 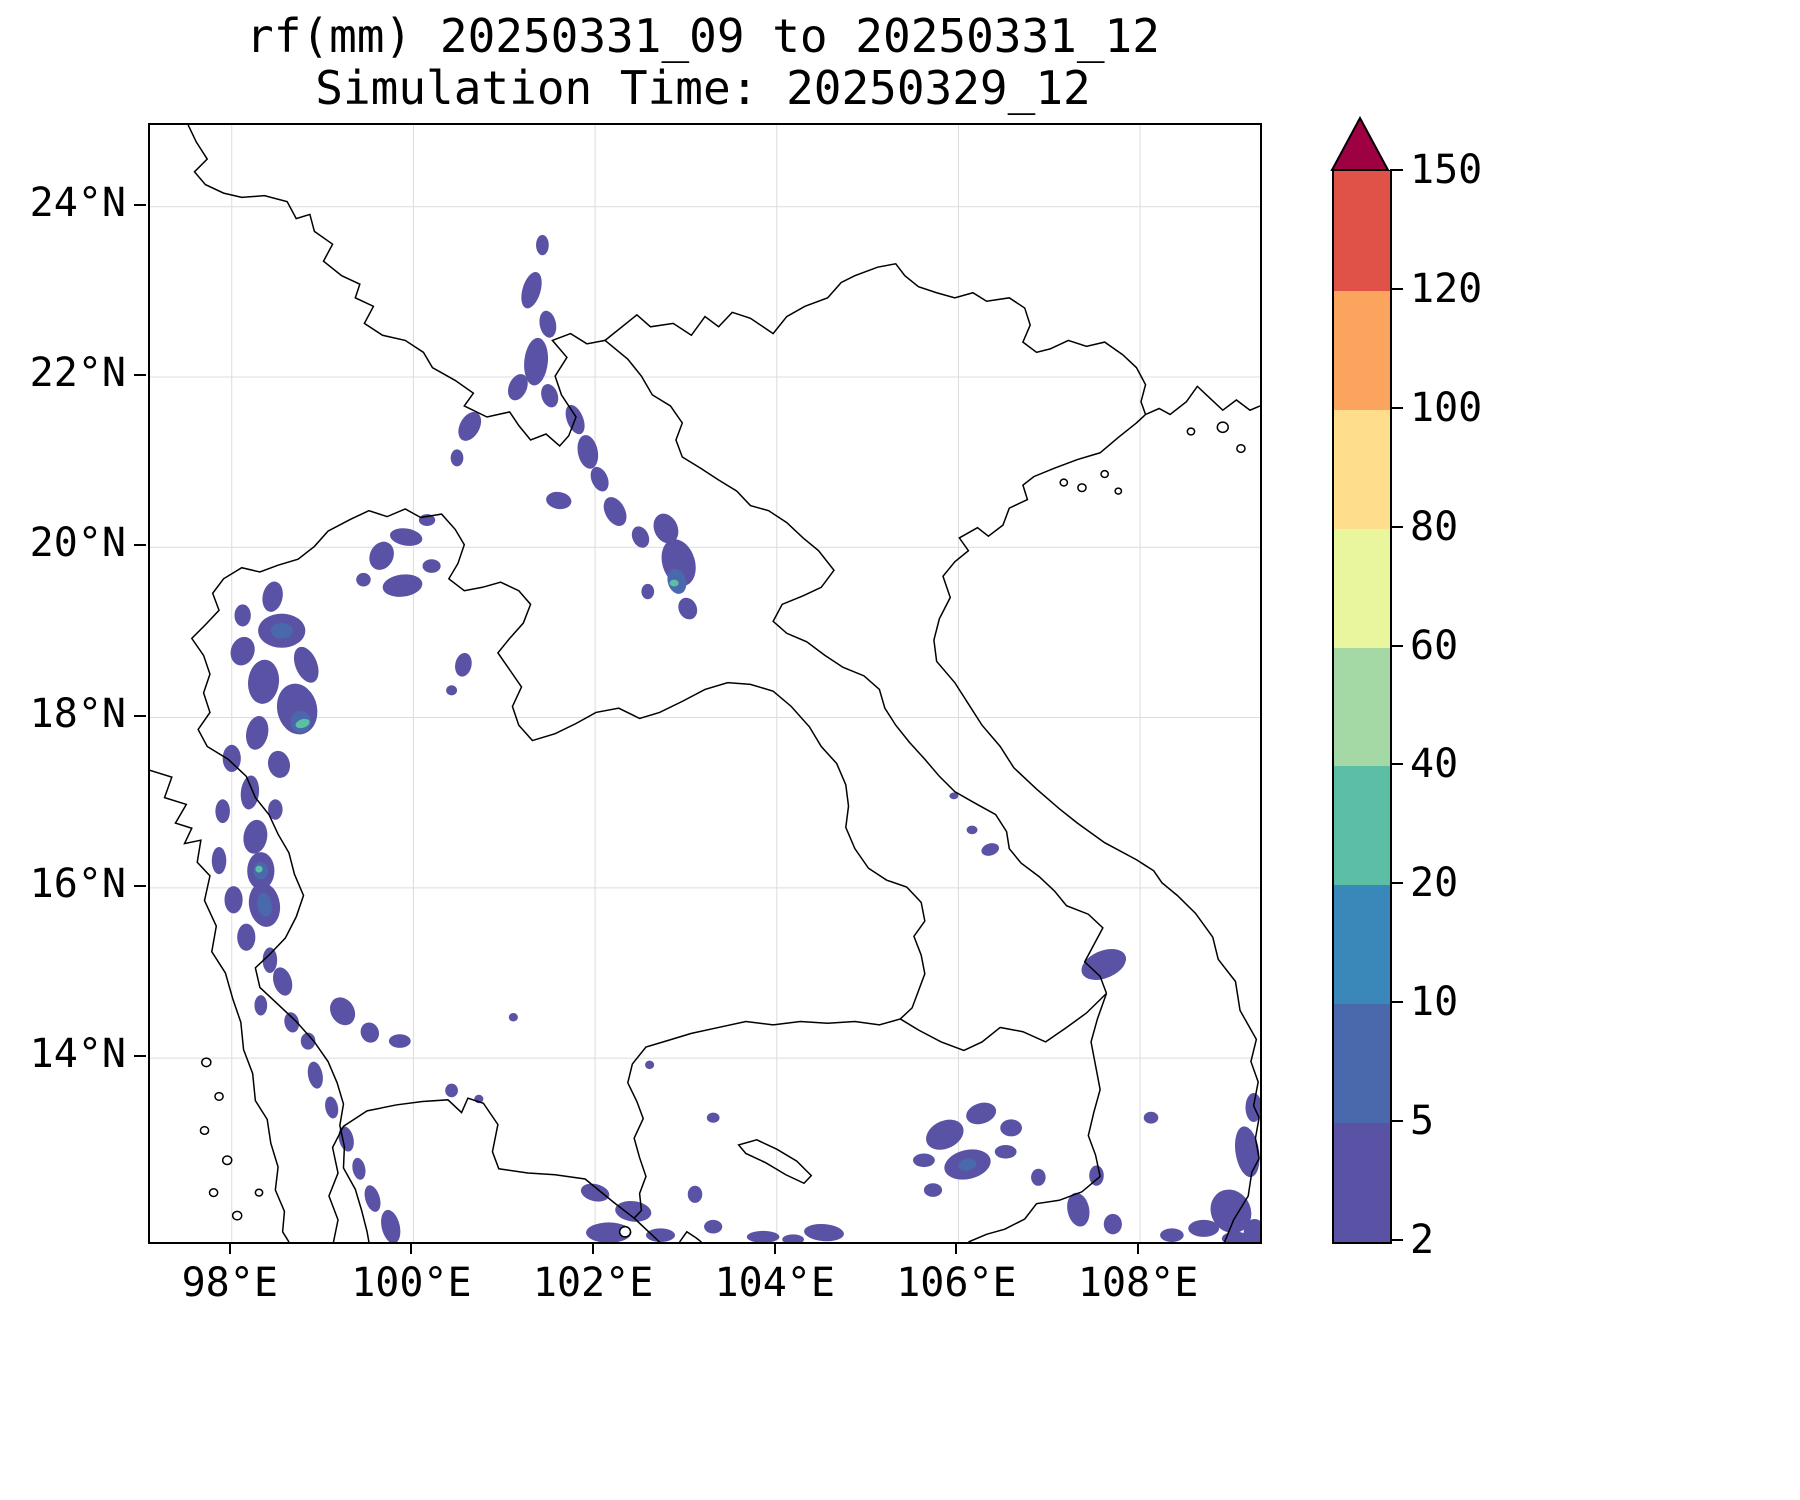 I want to click on plot-subtitle: Simulation Time: 20250329_12, so click(x=703, y=88).